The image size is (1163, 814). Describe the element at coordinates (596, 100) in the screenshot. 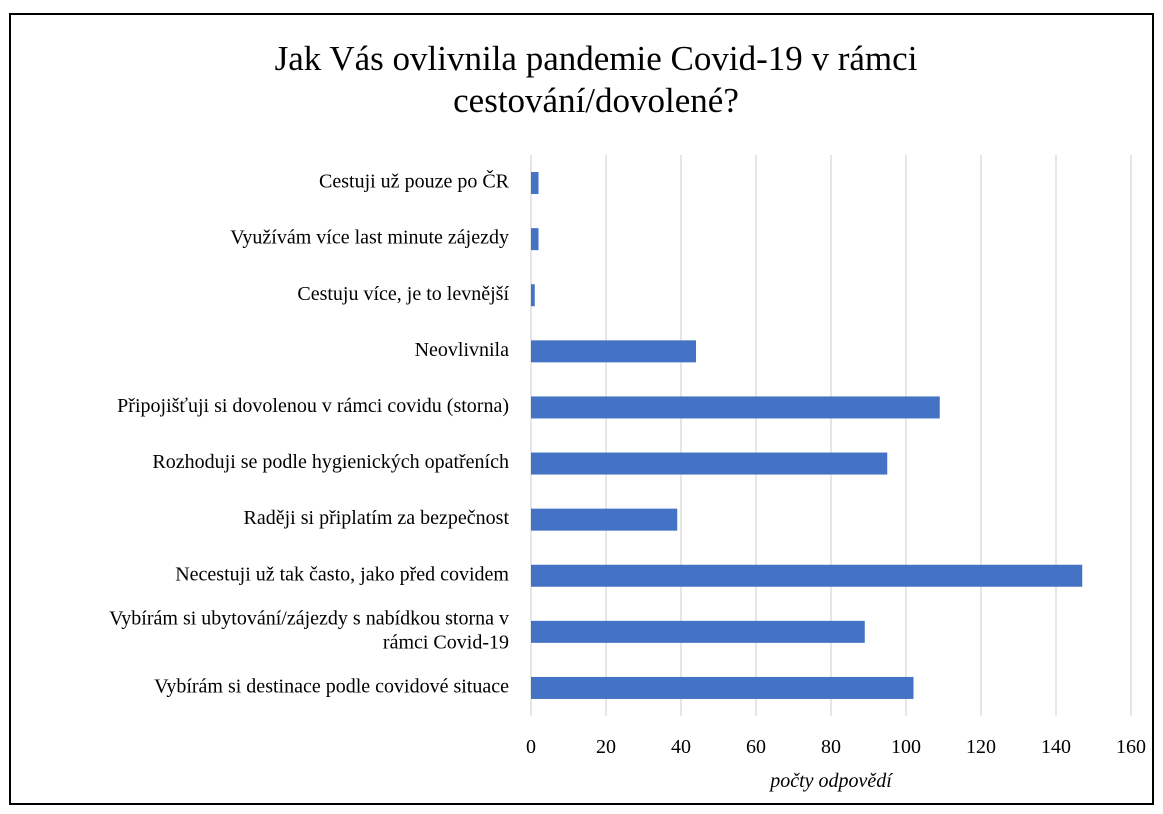

I see `chart-title-line: cestování/dovolené?` at that location.